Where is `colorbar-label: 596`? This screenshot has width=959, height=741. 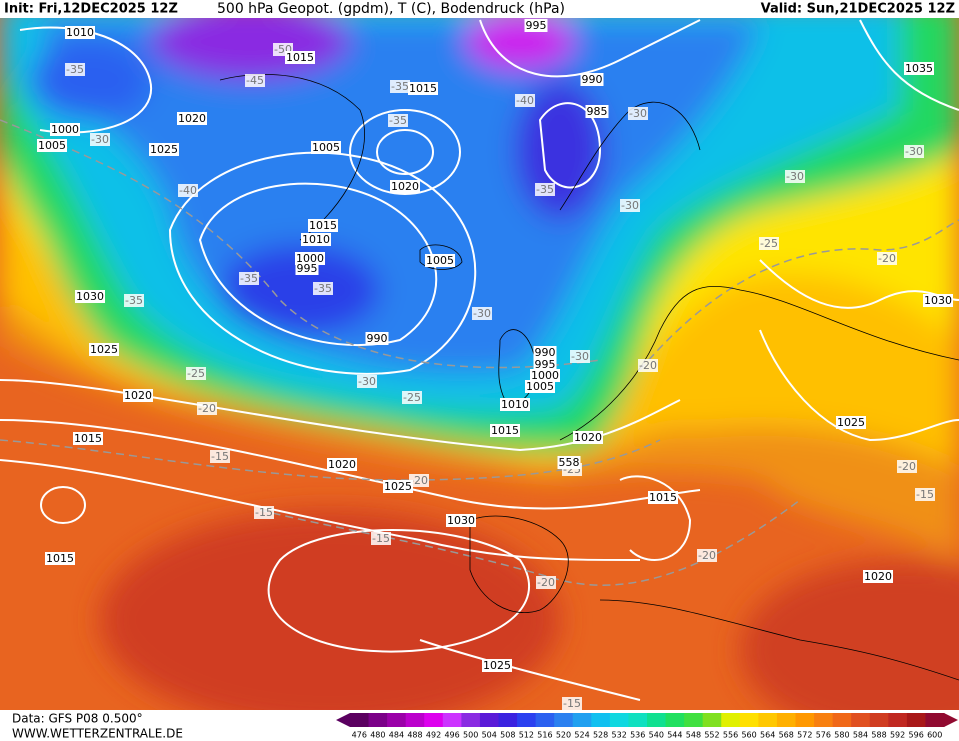
colorbar-label: 596 is located at coordinates (916, 735).